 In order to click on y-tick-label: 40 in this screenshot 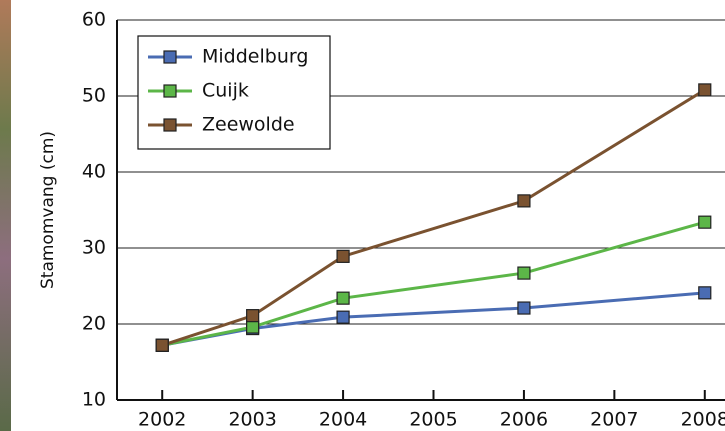, I will do `click(94, 172)`.